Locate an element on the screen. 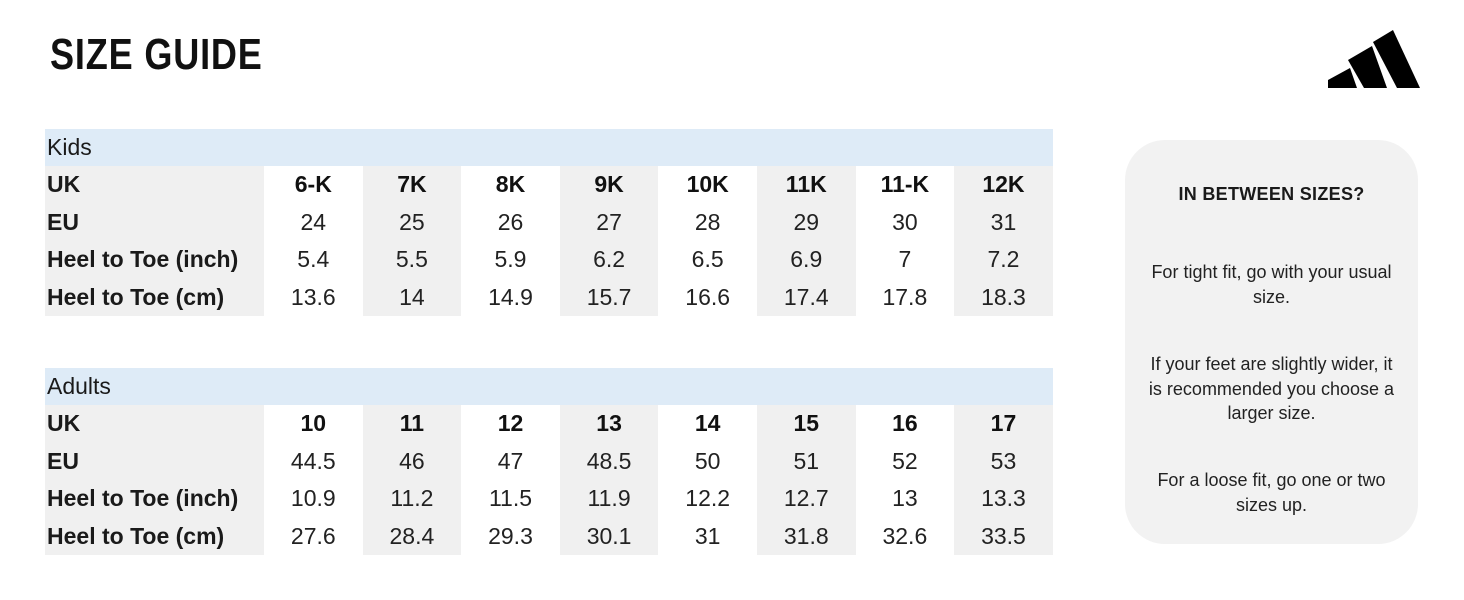 Image resolution: width=1464 pixels, height=600 pixels. adidas-logo-icon is located at coordinates (1374, 59).